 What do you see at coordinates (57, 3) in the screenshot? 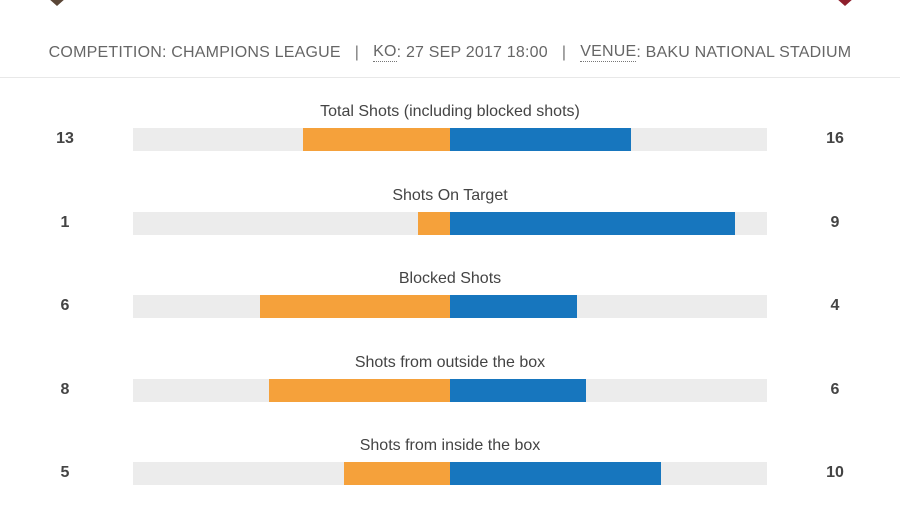
I see `home-team-crest-icon` at bounding box center [57, 3].